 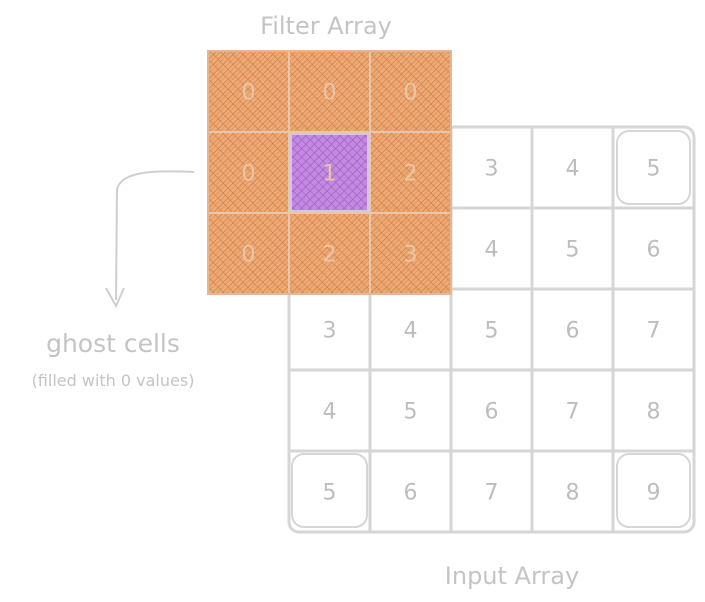 I want to click on filter-border, so click(x=329, y=172).